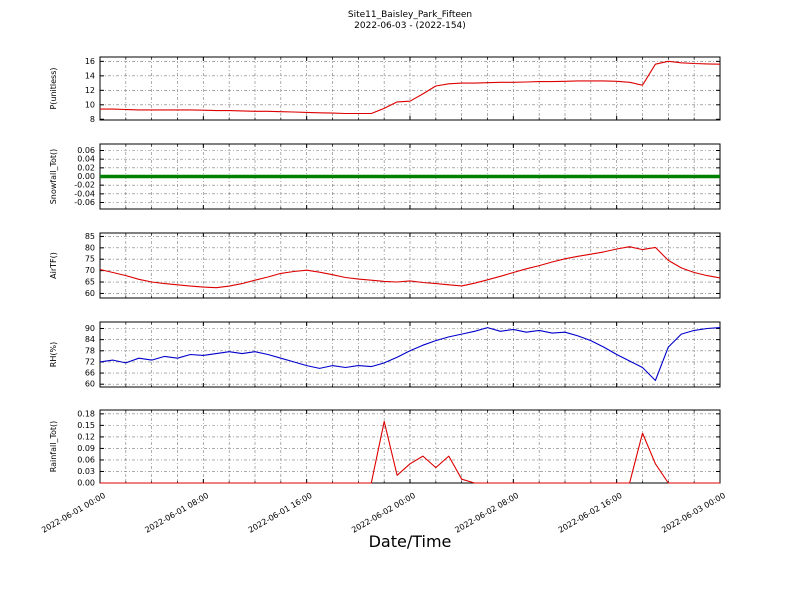 The image size is (800, 600). Describe the element at coordinates (90, 236) in the screenshot. I see `y-tick-label: 85` at that location.